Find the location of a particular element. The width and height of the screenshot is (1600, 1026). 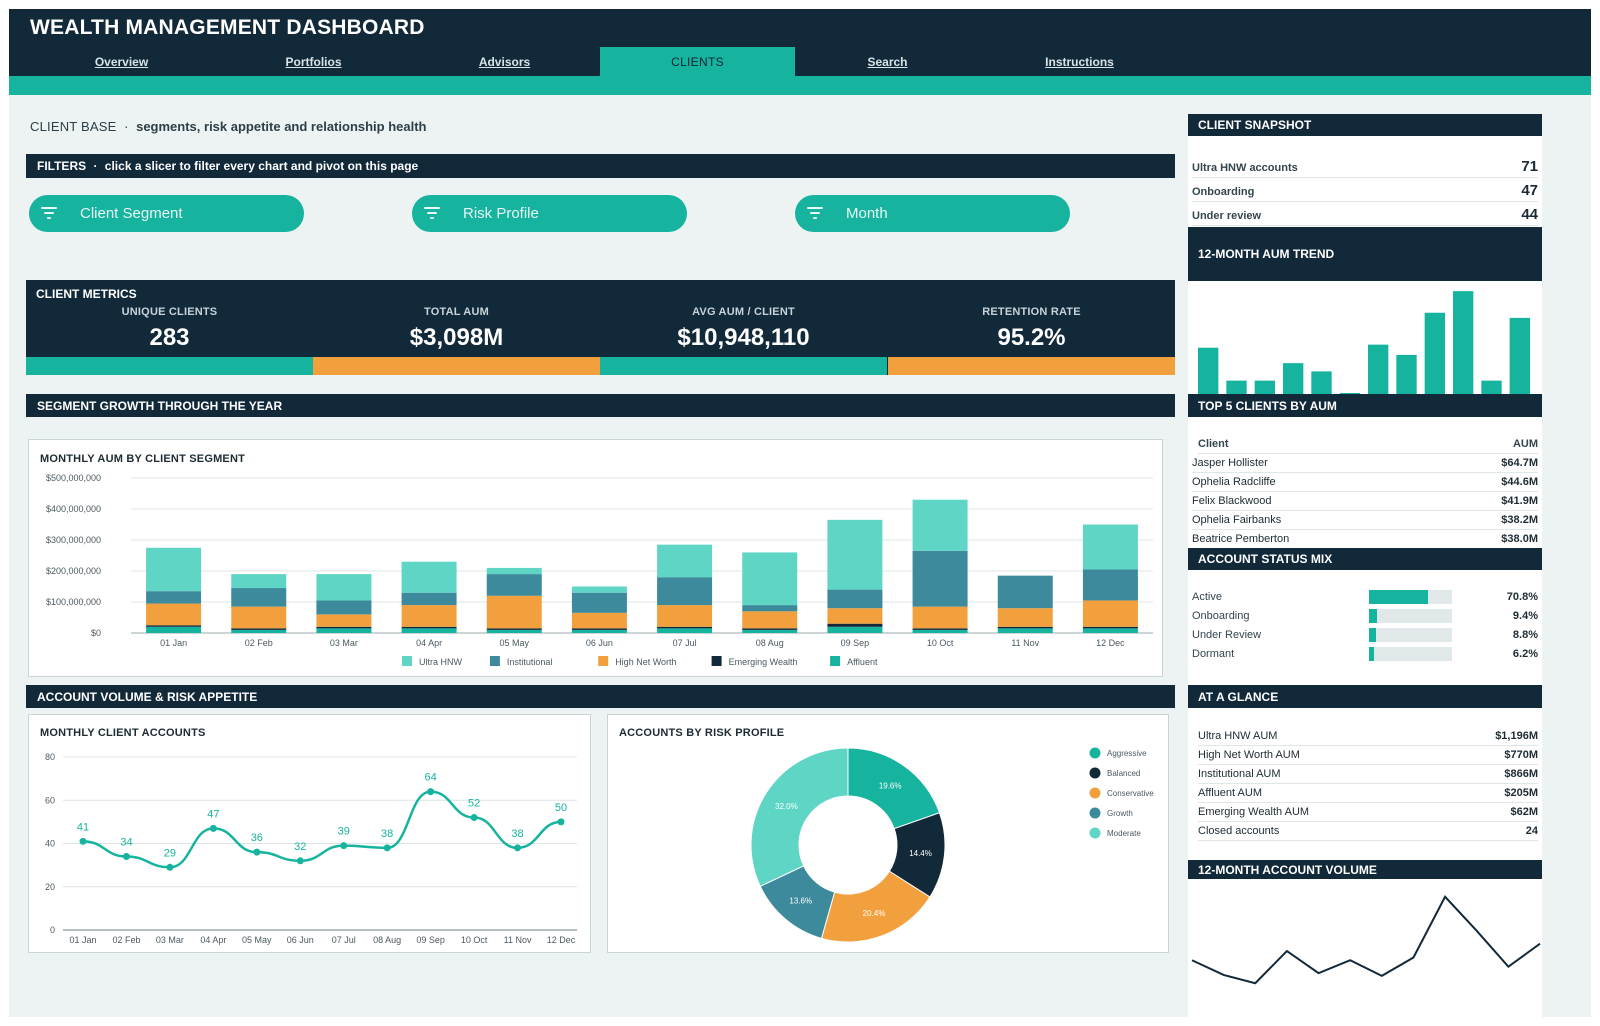

legend-label: Moderate is located at coordinates (1124, 833).